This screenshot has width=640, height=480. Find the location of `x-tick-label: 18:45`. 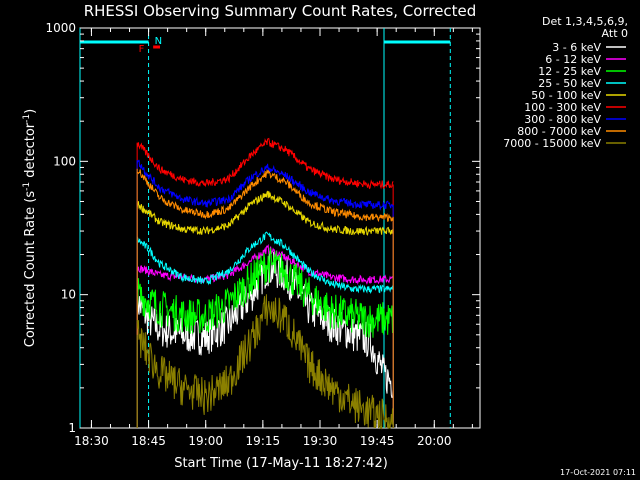

x-tick-label: 18:45 is located at coordinates (148, 441).